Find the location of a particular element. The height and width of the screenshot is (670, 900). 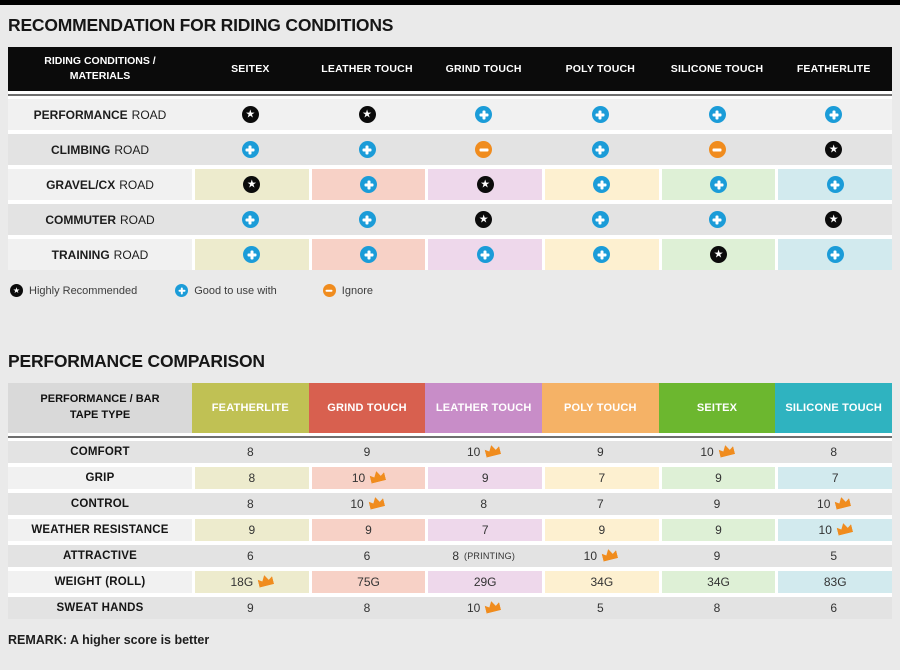

plus-icon is located at coordinates (182, 290).